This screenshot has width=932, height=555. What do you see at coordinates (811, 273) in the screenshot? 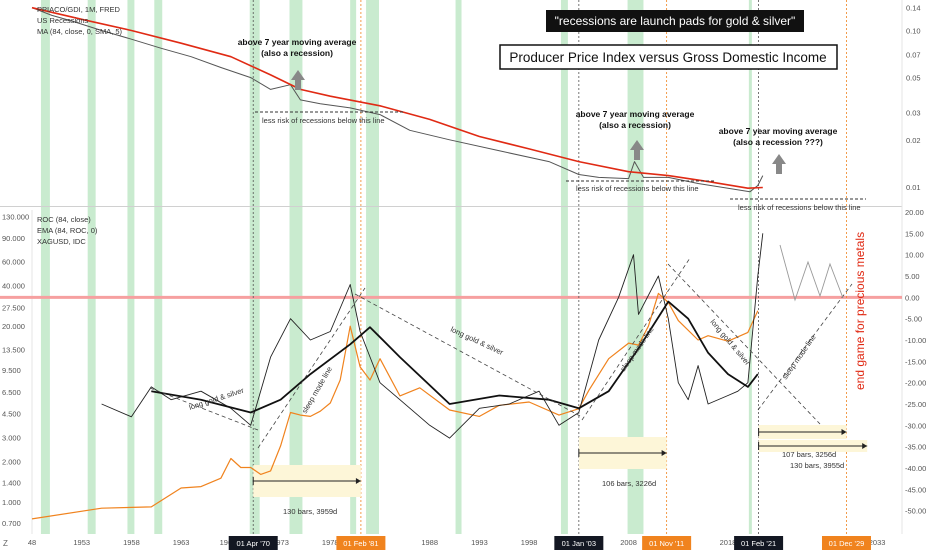
I see `projection-path` at bounding box center [811, 273].